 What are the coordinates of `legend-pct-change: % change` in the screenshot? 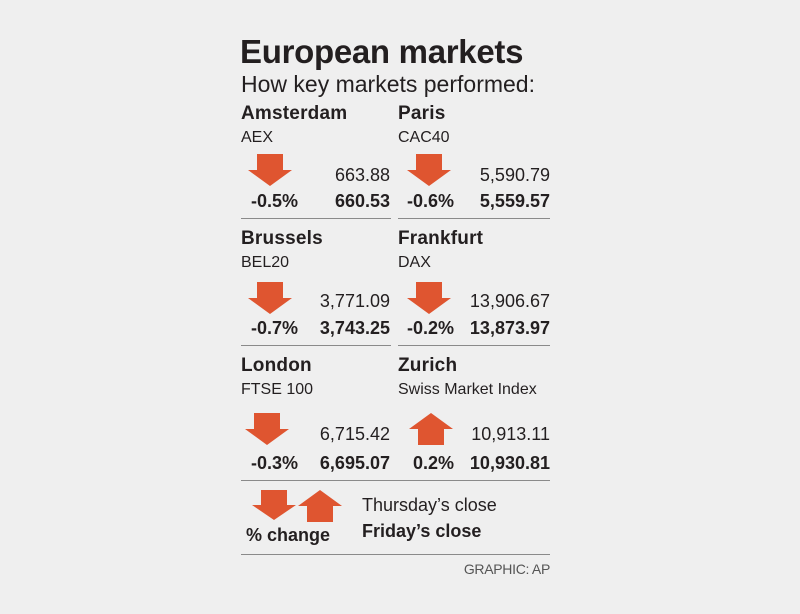 It's located at (288, 535).